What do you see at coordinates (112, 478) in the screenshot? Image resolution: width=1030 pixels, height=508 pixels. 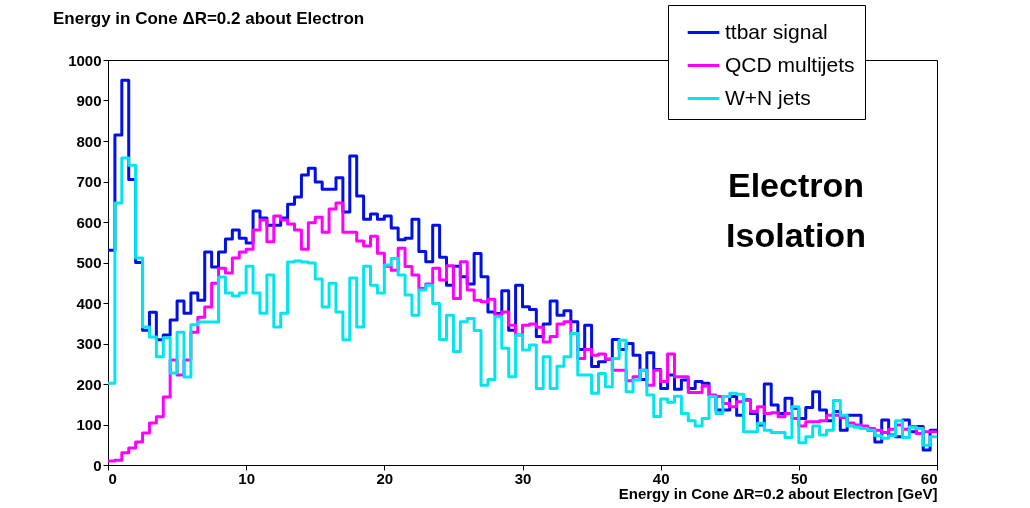 I see `x-tick-label: 0` at bounding box center [112, 478].